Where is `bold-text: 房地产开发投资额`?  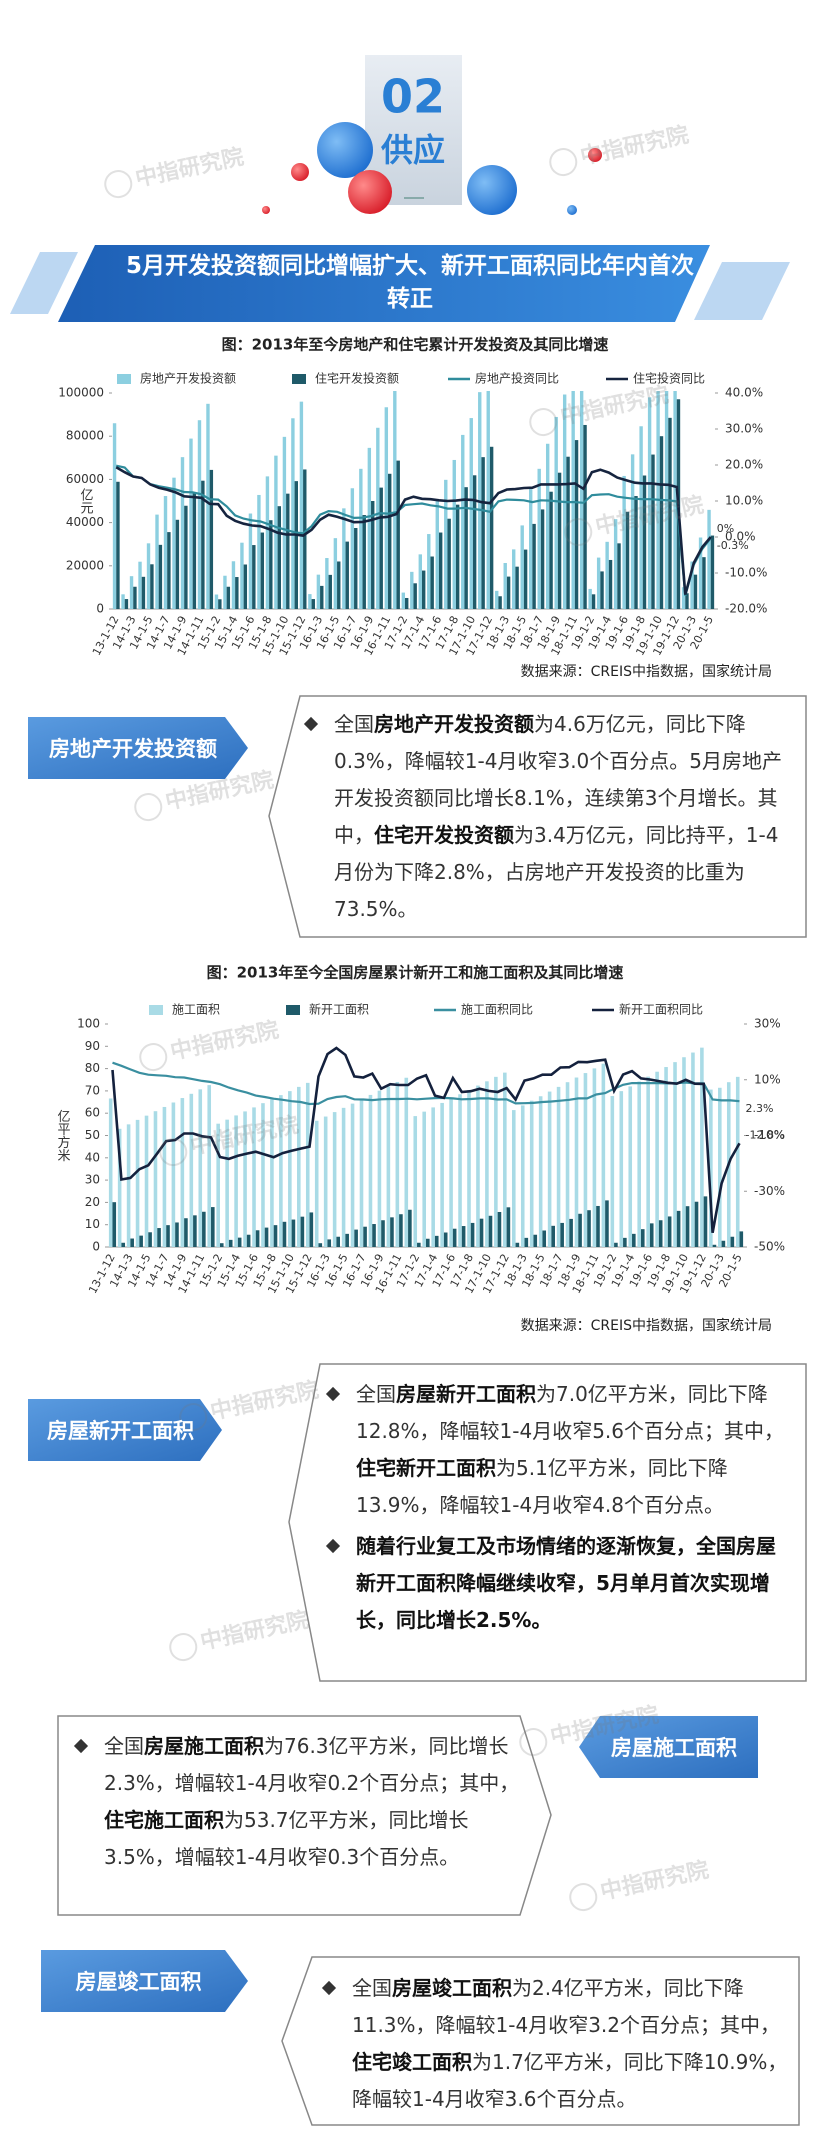
bold-text: 房地产开发投资额 is located at coordinates (454, 724).